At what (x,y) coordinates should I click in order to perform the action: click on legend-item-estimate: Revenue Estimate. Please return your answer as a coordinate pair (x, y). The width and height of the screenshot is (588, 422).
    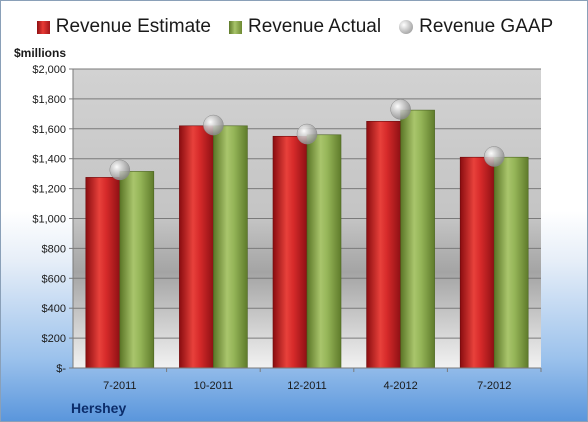
    Looking at the image, I should click on (123, 27).